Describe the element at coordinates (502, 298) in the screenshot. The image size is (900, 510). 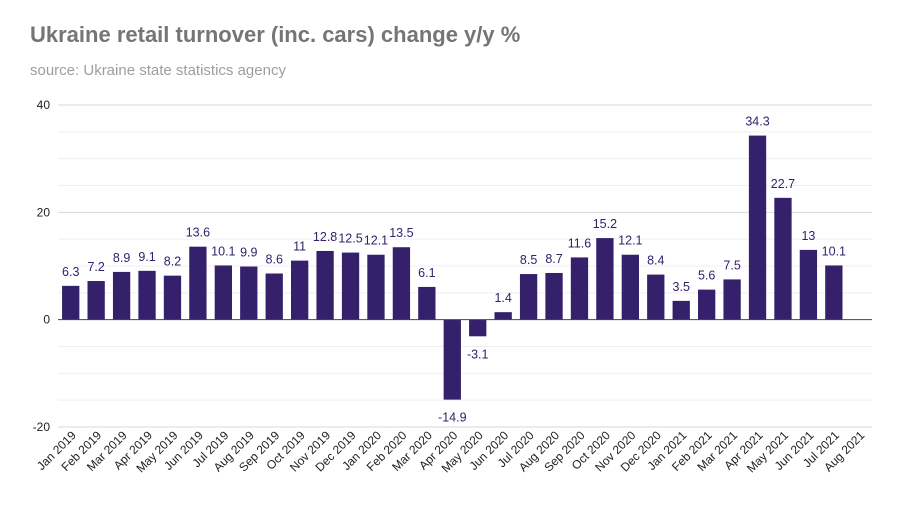
I see `data-label: 1.4` at that location.